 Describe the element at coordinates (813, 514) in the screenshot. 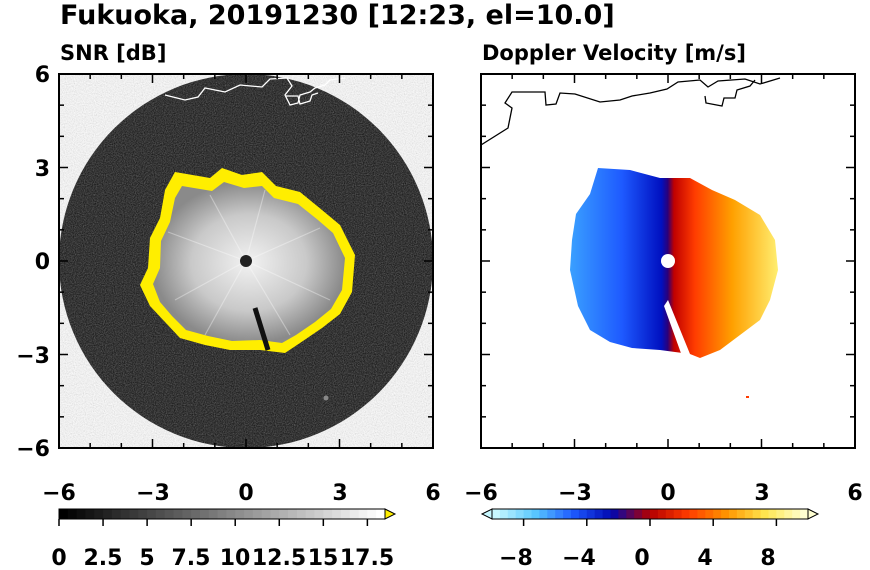

I see `velocity-colorbar-overflow-arrow` at that location.